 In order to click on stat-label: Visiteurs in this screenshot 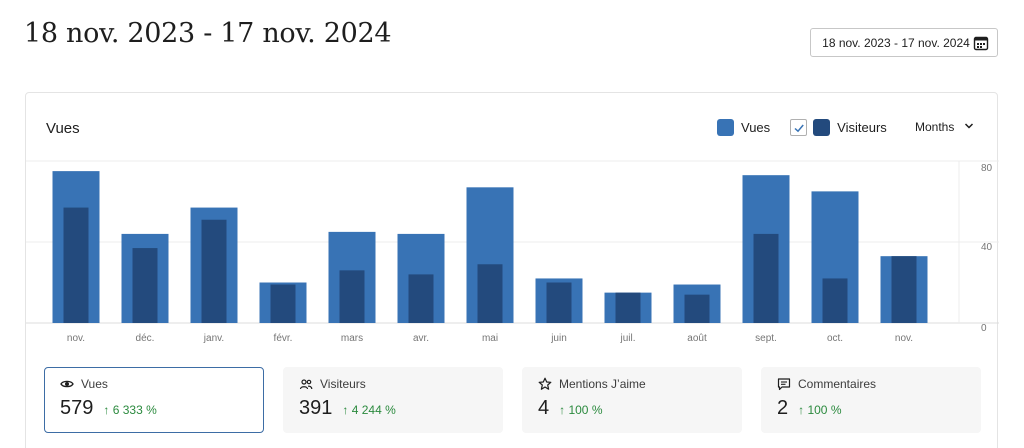, I will do `click(343, 384)`.